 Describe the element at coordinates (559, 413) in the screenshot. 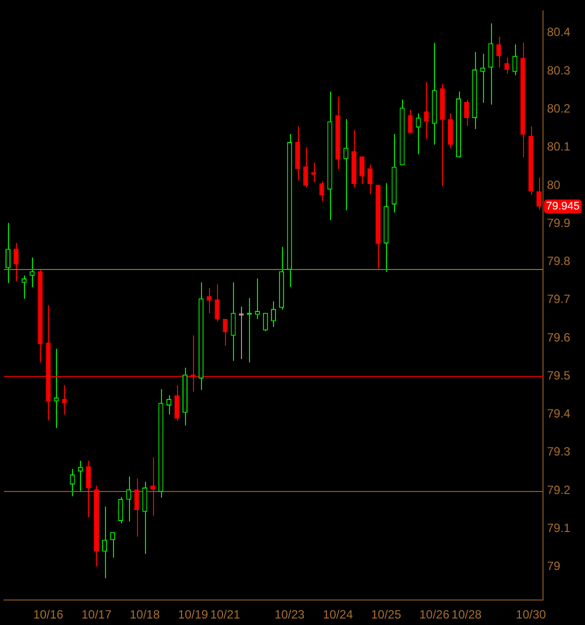

I see `y-tick-label: 79.4` at that location.